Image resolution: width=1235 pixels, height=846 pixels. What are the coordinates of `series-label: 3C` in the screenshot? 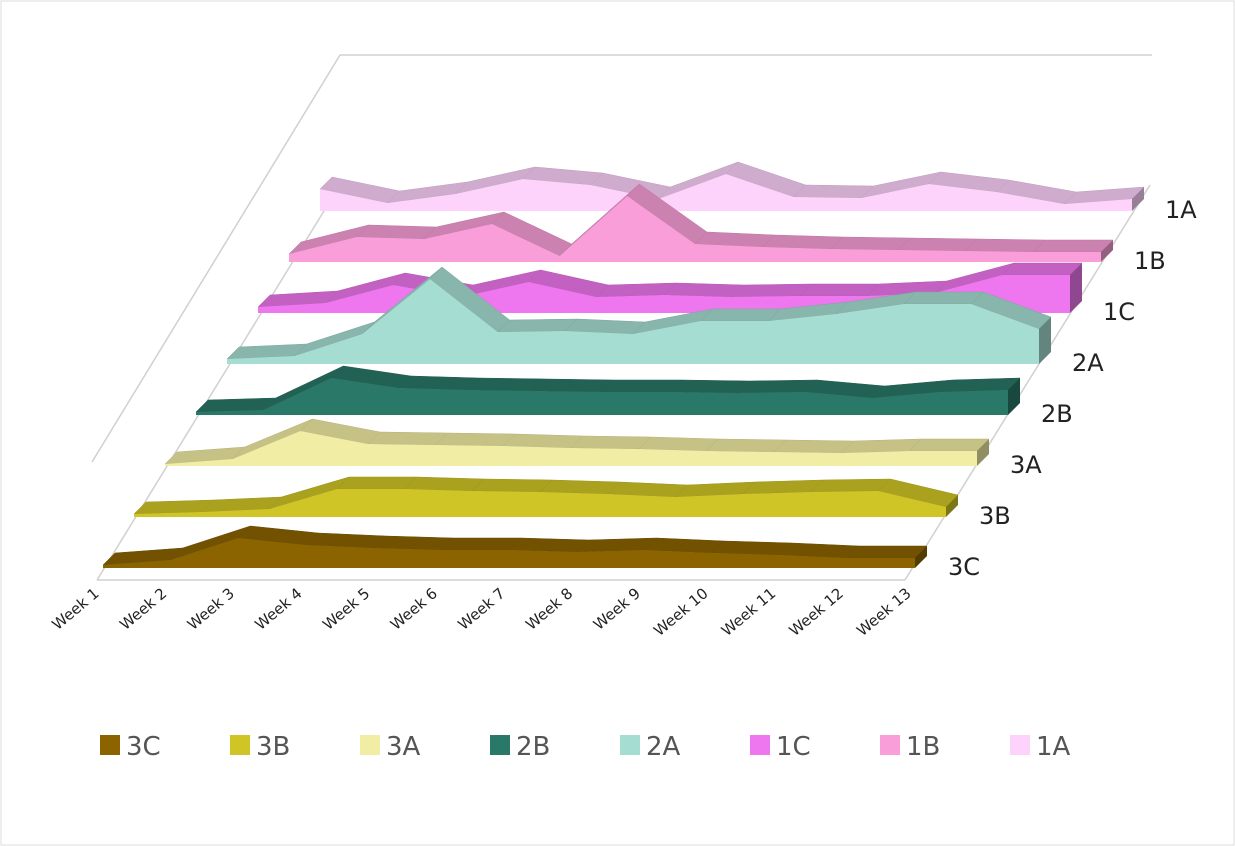 It's located at (964, 567).